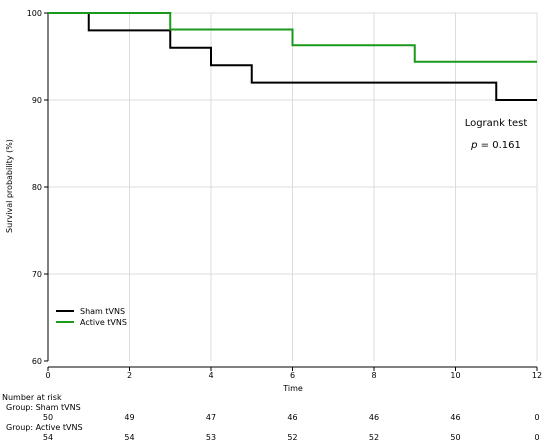 The width and height of the screenshot is (550, 446). What do you see at coordinates (210, 375) in the screenshot?
I see `x-tick-label: 4` at bounding box center [210, 375].